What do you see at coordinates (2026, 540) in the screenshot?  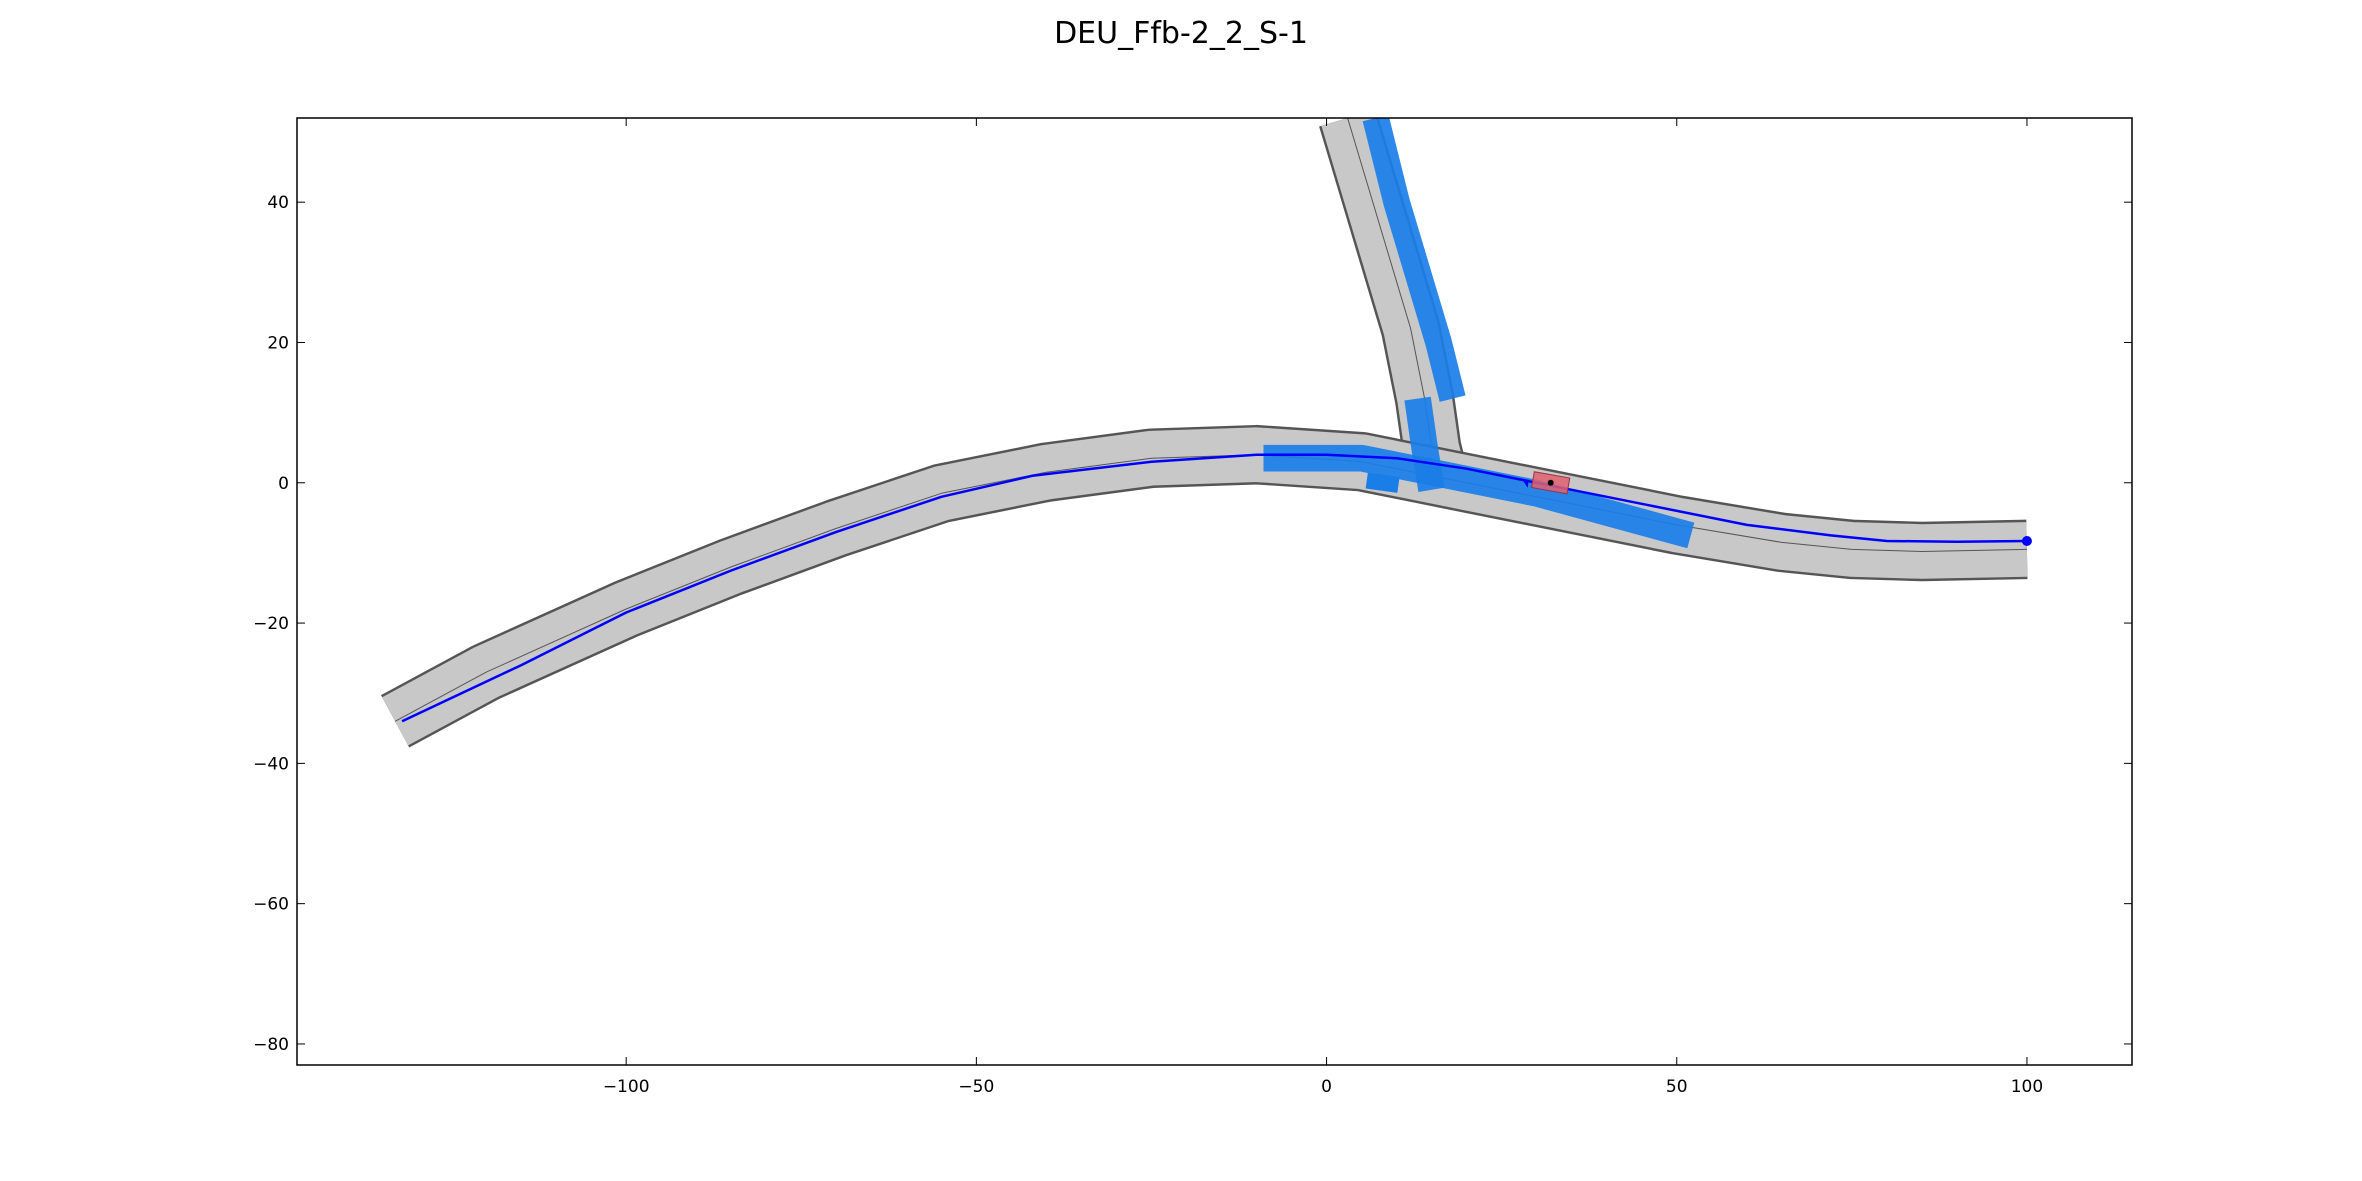 I see `route-end-marker` at bounding box center [2026, 540].